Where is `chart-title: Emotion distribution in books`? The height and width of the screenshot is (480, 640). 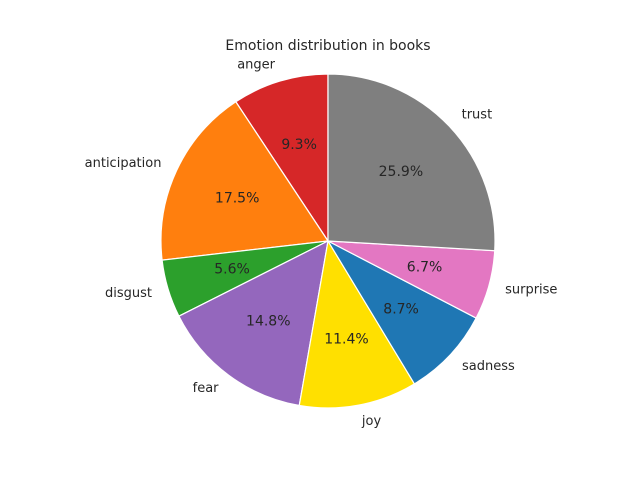 chart-title: Emotion distribution in books is located at coordinates (327, 46).